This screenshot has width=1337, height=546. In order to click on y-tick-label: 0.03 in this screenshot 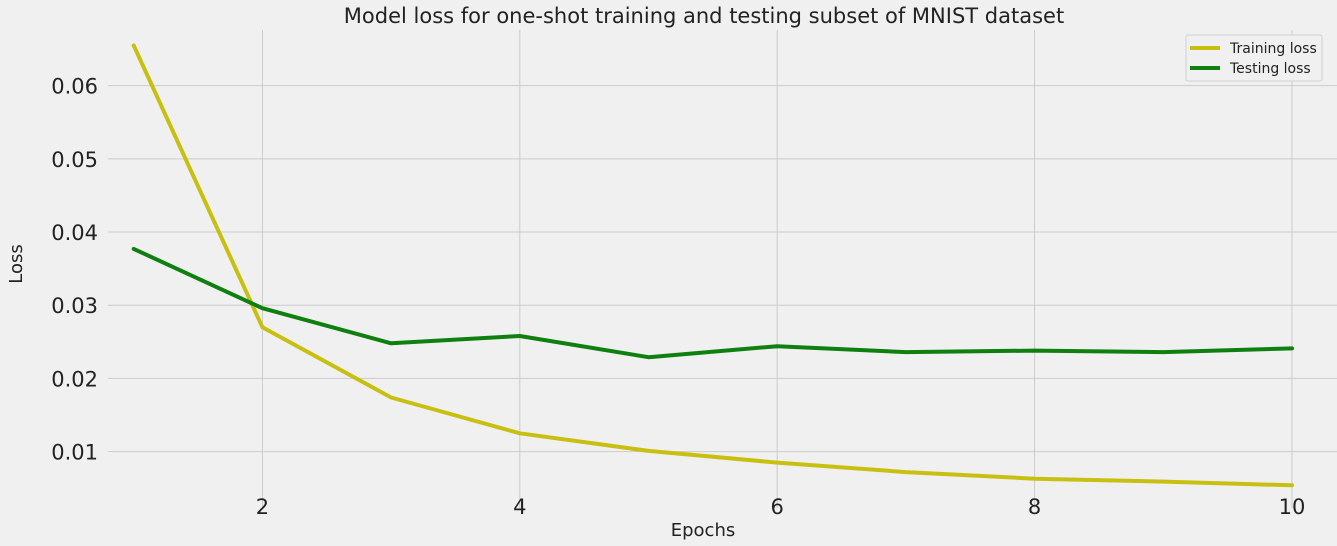, I will do `click(74, 306)`.